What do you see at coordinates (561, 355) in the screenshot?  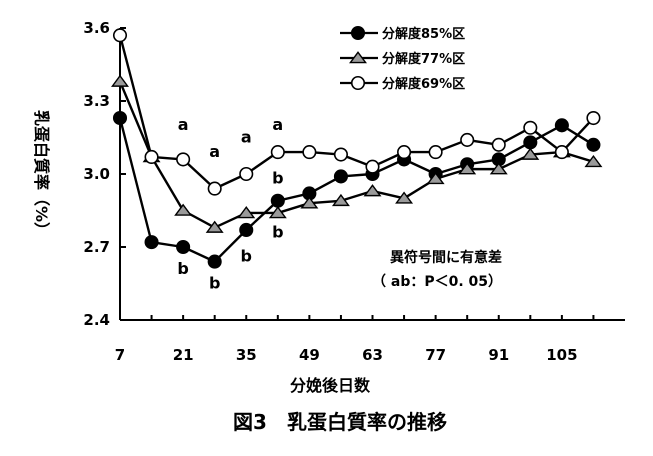 I see `x-tick-label: 105` at bounding box center [561, 355].